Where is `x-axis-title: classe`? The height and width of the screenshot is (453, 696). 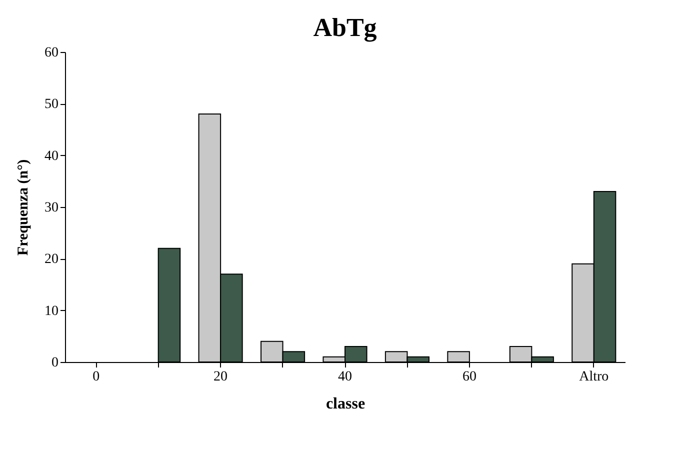 x-axis-title: classe is located at coordinates (346, 404).